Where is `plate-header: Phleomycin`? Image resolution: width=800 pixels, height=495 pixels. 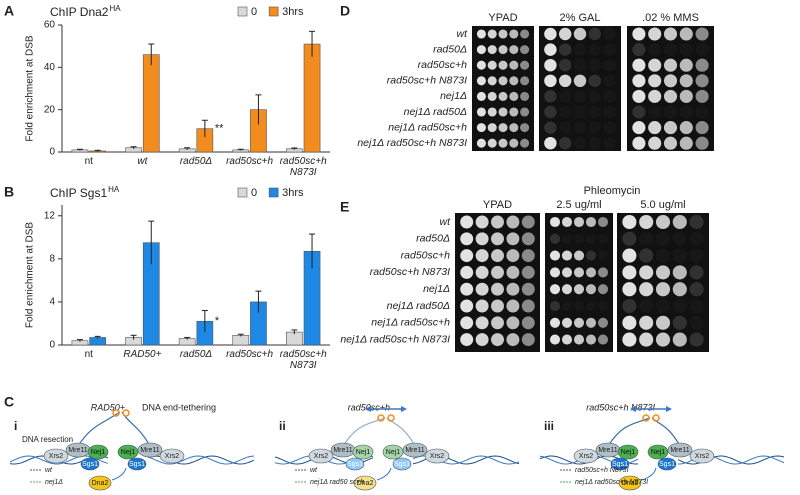
plate-header: Phleomycin is located at coordinates (612, 191).